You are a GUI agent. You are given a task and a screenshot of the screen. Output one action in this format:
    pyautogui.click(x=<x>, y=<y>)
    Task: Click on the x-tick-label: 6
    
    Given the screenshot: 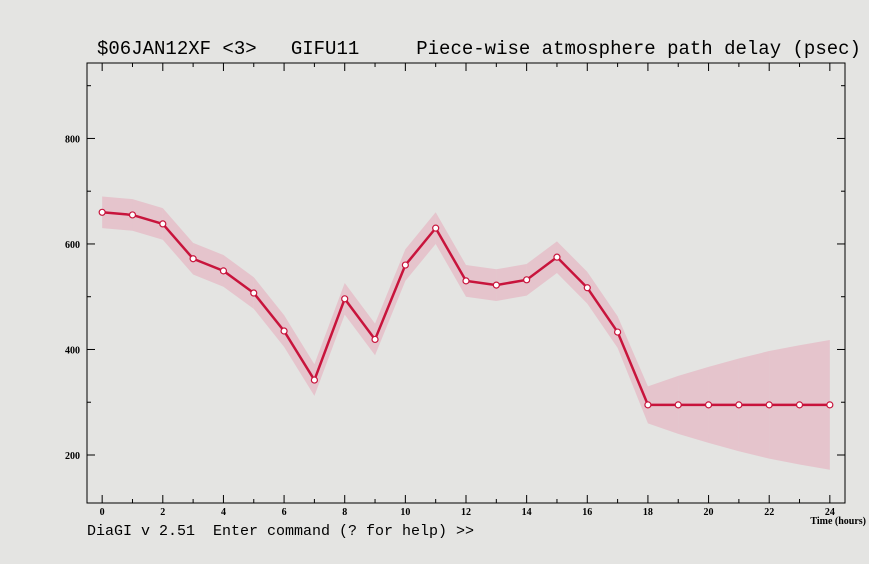 What is the action you would take?
    pyautogui.click(x=284, y=512)
    